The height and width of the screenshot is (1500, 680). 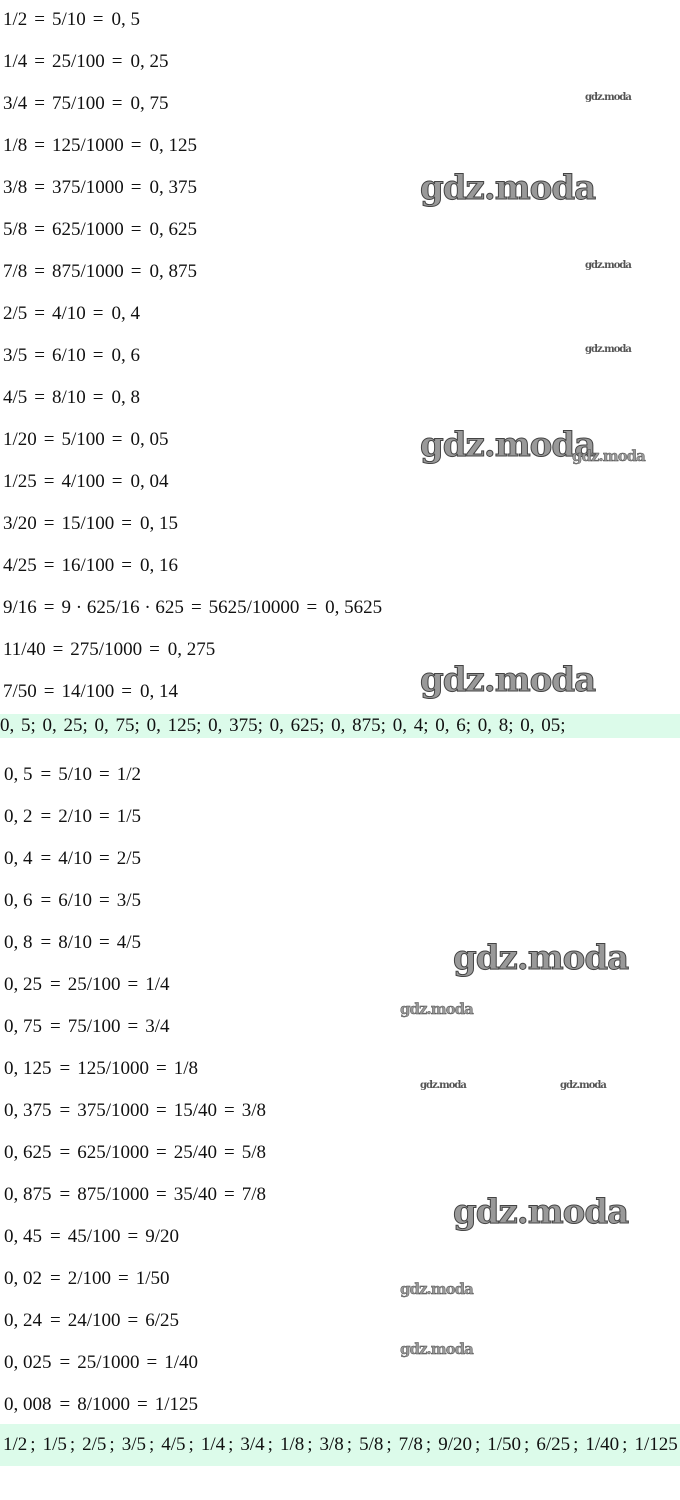 I want to click on decimal-value: 0, 6, so click(x=126, y=355).